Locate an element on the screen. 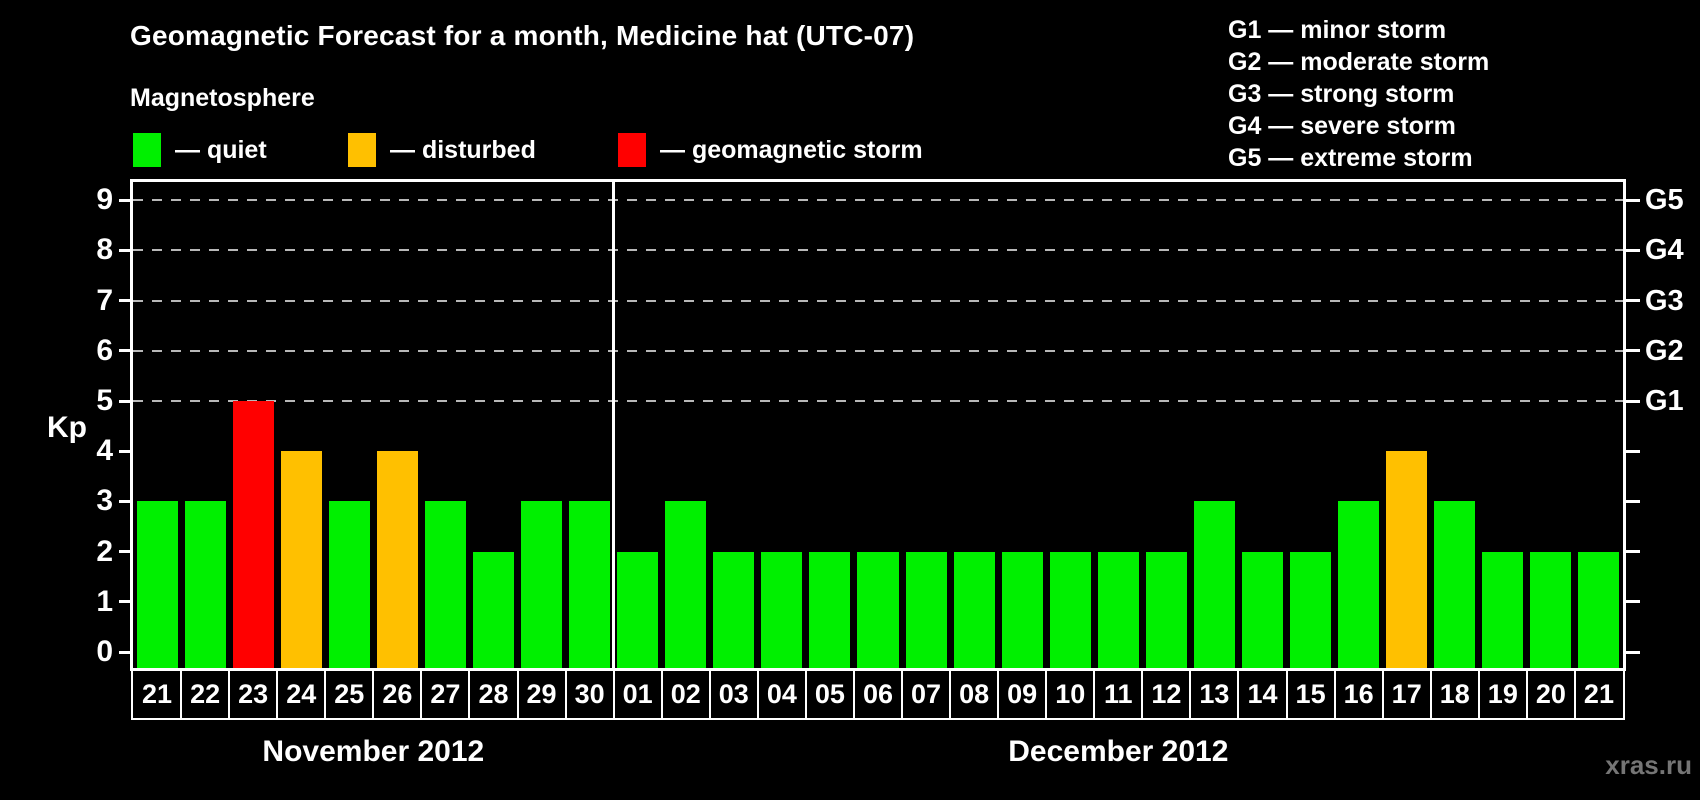 This screenshot has width=1700, height=800. month-separator-line is located at coordinates (614, 425).